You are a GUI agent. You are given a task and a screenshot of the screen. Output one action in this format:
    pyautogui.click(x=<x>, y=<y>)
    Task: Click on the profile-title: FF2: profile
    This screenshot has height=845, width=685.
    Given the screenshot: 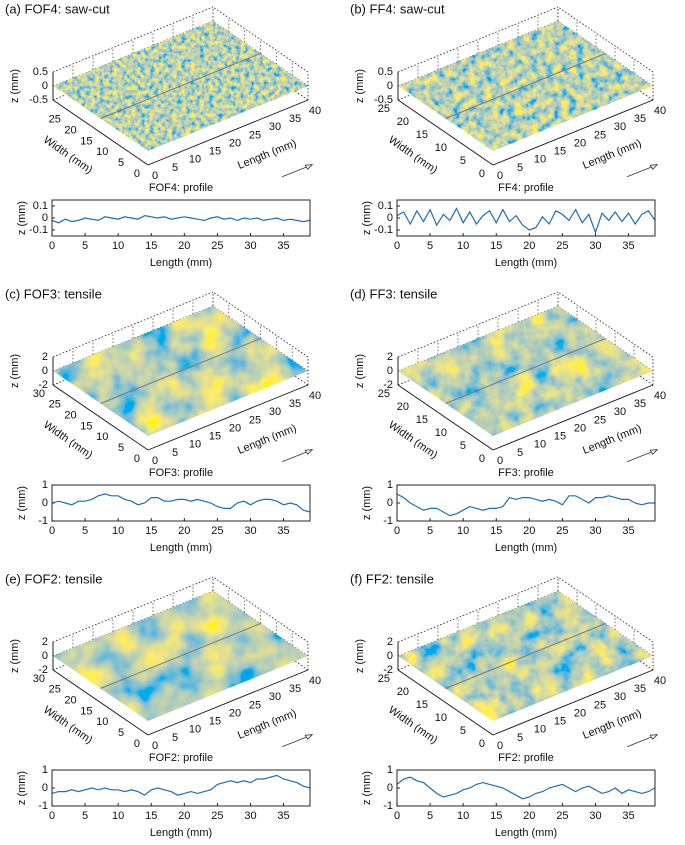 What is the action you would take?
    pyautogui.click(x=526, y=758)
    